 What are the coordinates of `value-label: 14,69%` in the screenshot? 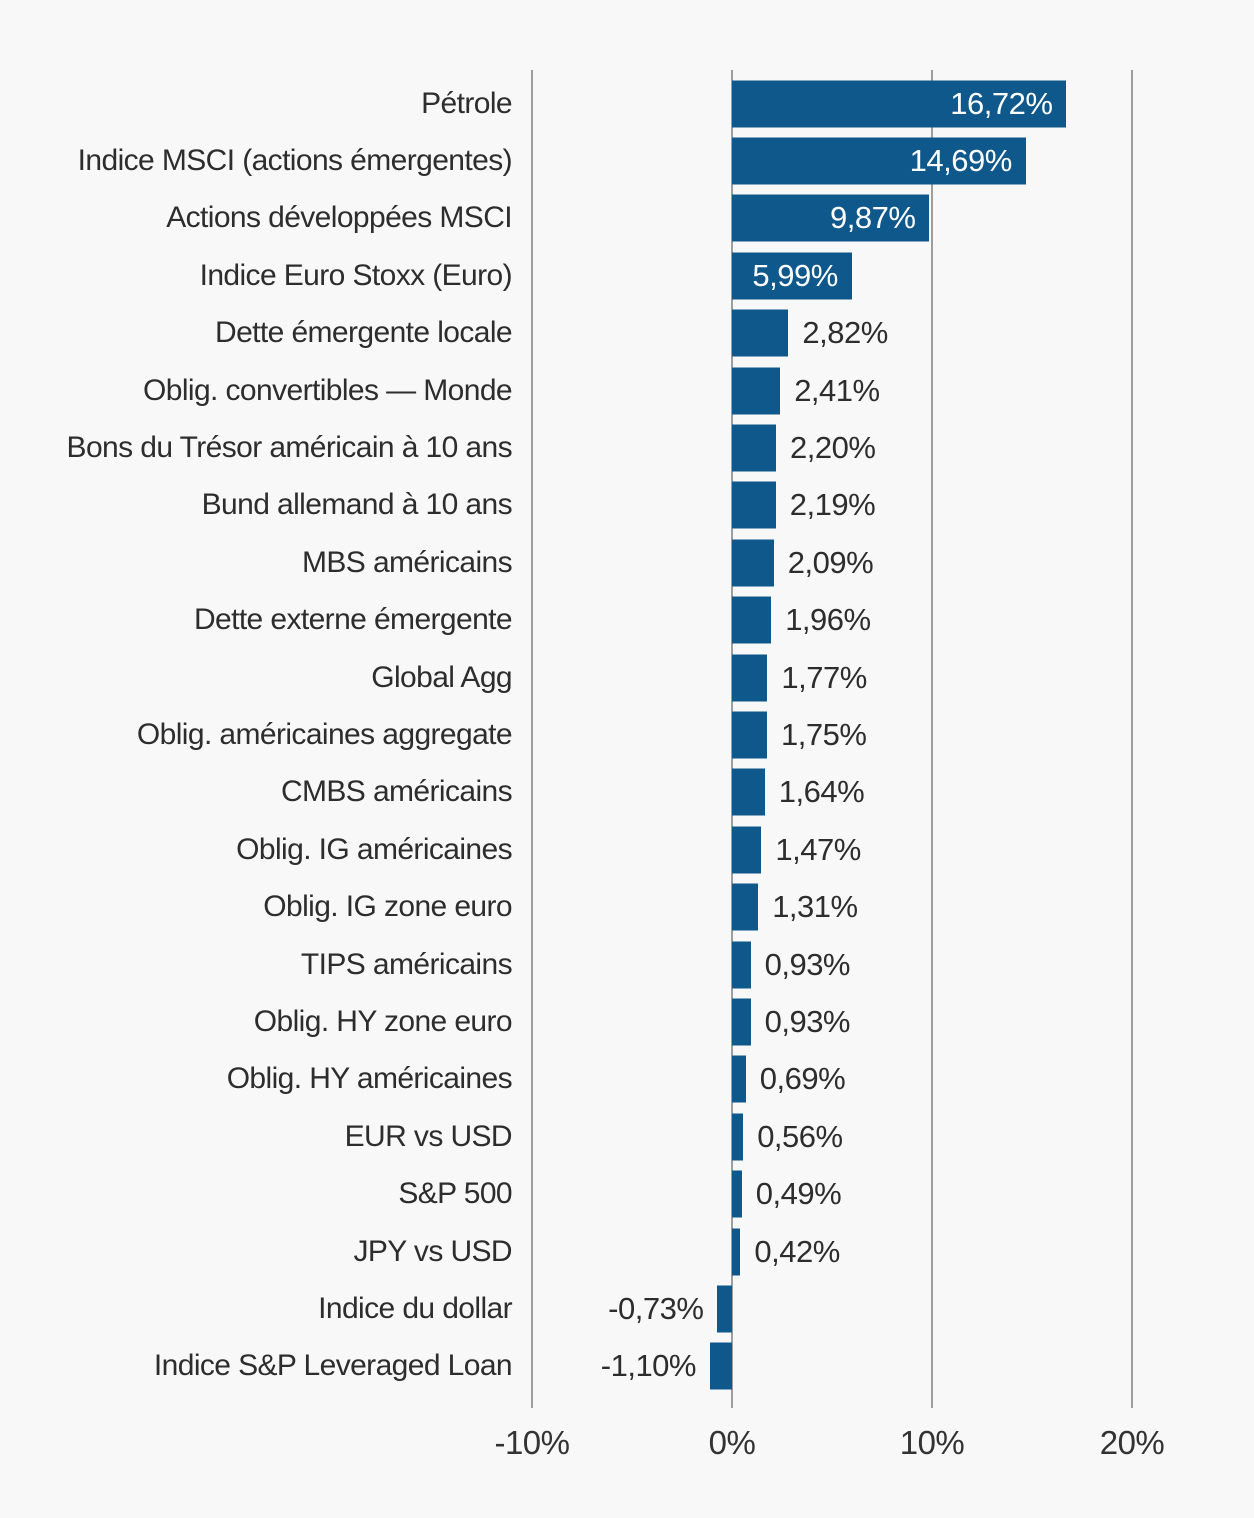 It's located at (961, 161).